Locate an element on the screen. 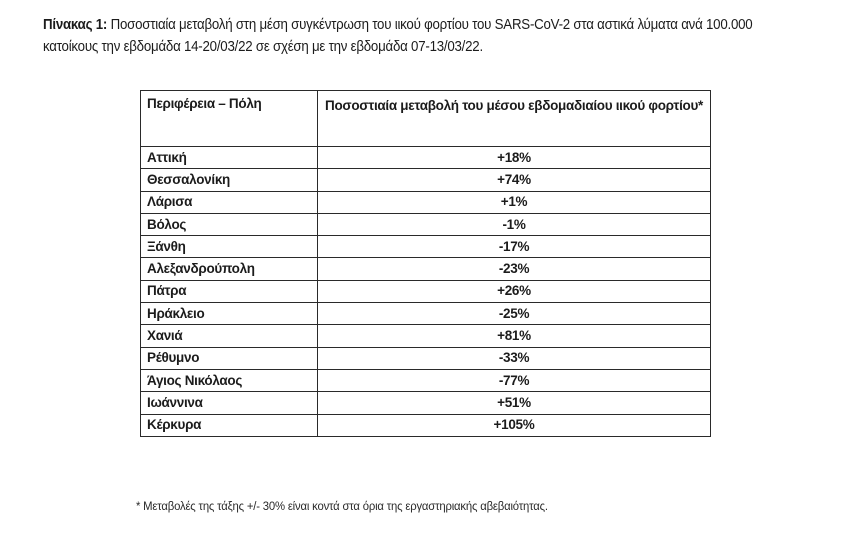  table-row: Αλεξανδρούπολη -23% is located at coordinates (425, 269).